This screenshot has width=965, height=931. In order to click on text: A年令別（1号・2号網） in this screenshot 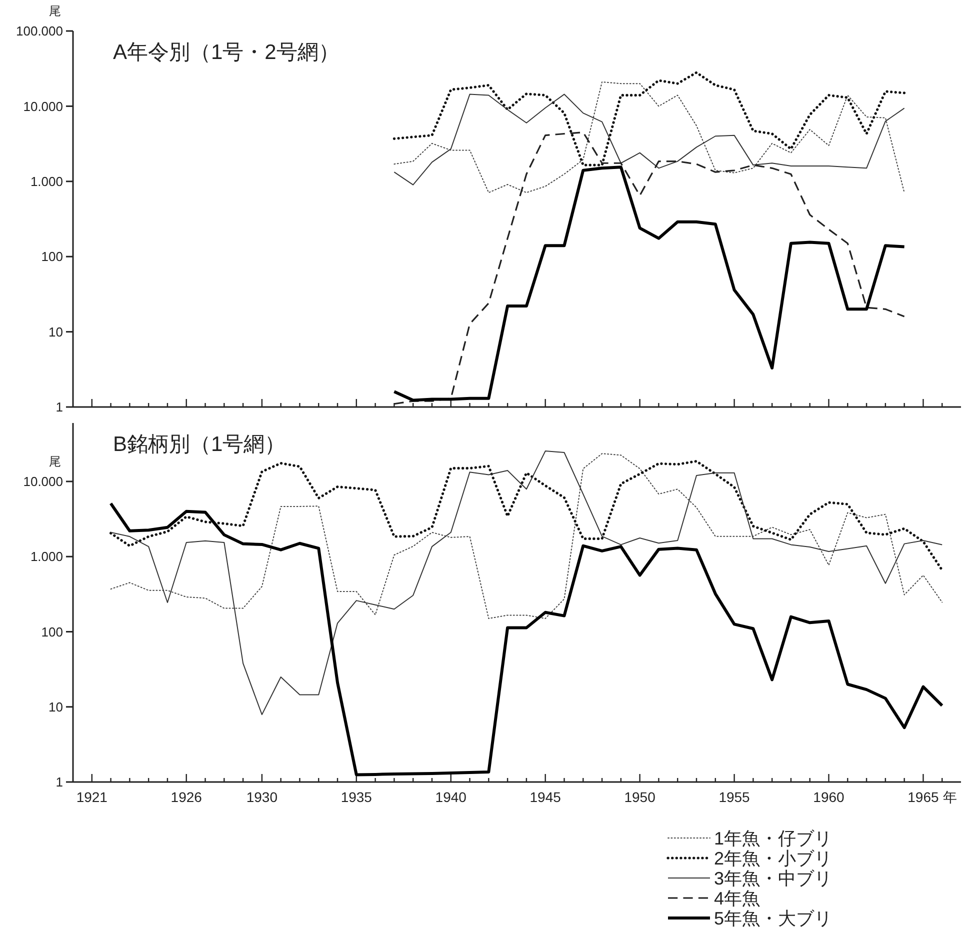, I will do `click(226, 52)`.